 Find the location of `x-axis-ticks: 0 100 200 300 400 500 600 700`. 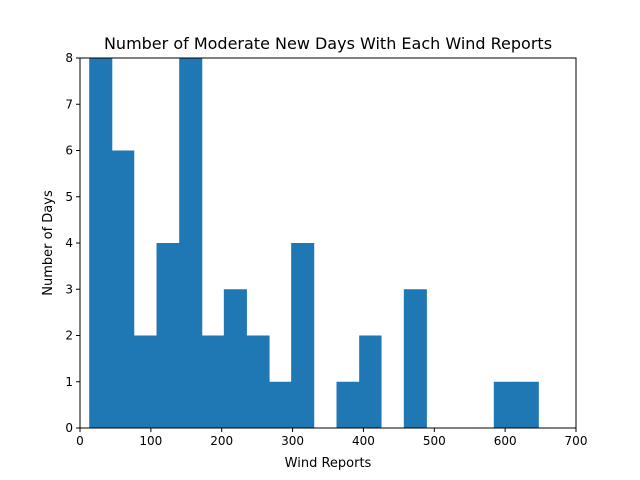

x-axis-ticks: 0 100 200 300 400 500 600 700 is located at coordinates (331, 438).